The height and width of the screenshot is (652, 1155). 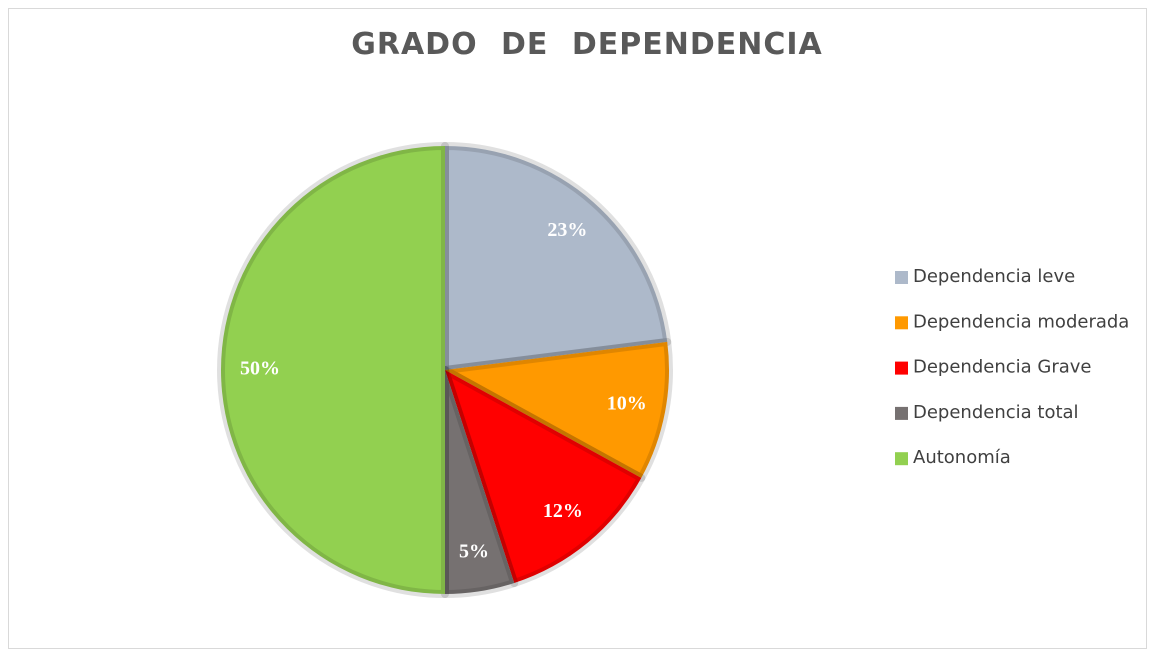 What do you see at coordinates (587, 44) in the screenshot?
I see `chart-title: GRADO DE DEPENDENCIA` at bounding box center [587, 44].